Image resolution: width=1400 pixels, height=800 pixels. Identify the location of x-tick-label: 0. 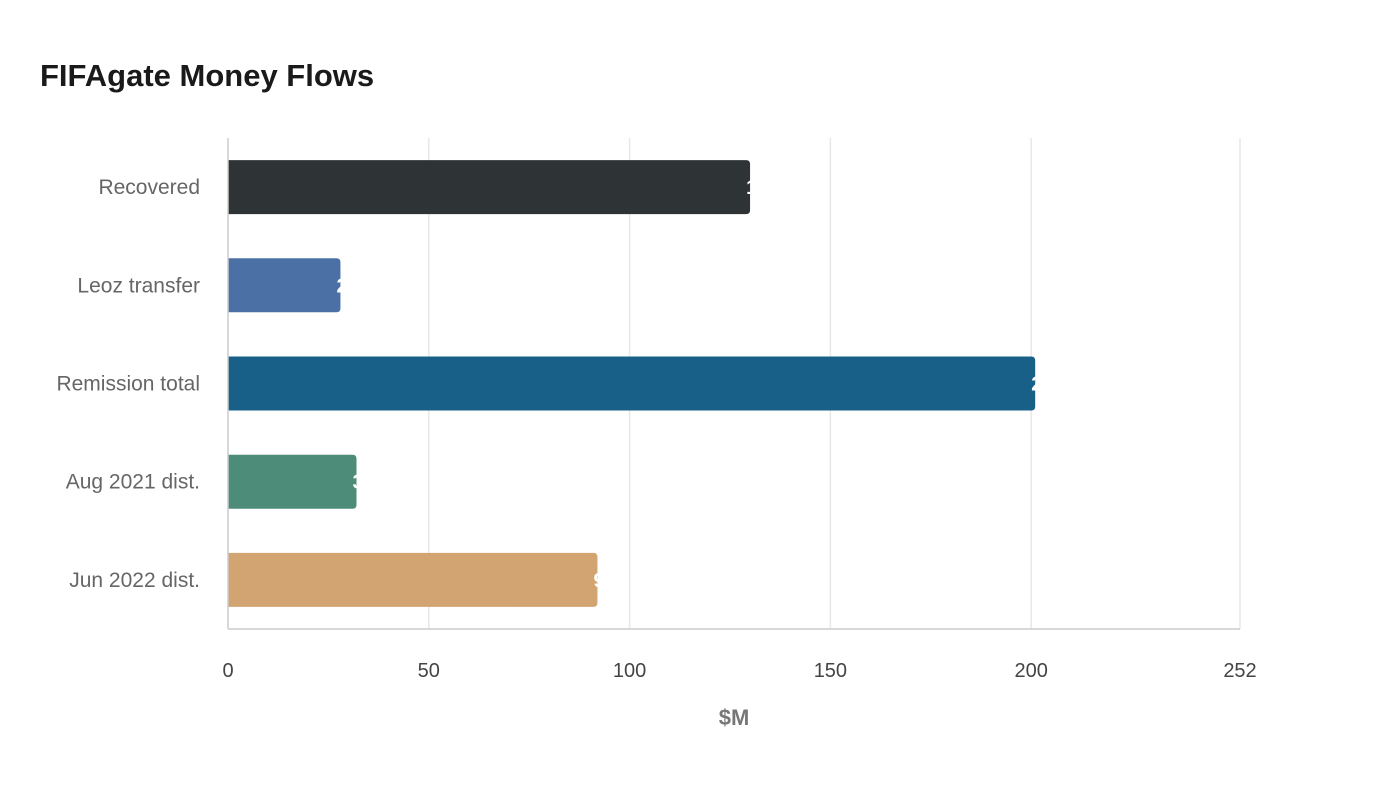
(227, 671).